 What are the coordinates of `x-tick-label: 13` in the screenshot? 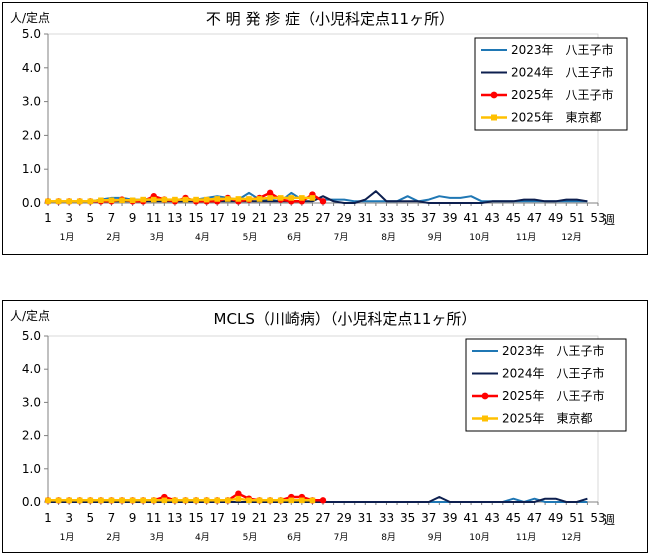 It's located at (174, 218).